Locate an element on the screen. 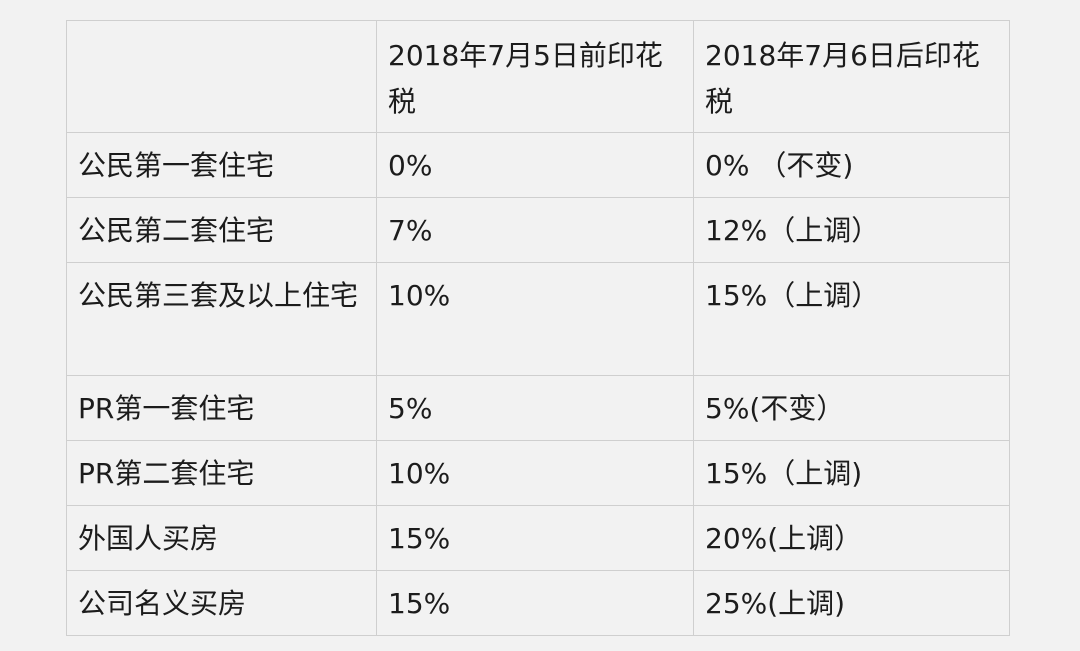  table-row: 公司名义买房 15% 25%(上调) is located at coordinates (538, 603).